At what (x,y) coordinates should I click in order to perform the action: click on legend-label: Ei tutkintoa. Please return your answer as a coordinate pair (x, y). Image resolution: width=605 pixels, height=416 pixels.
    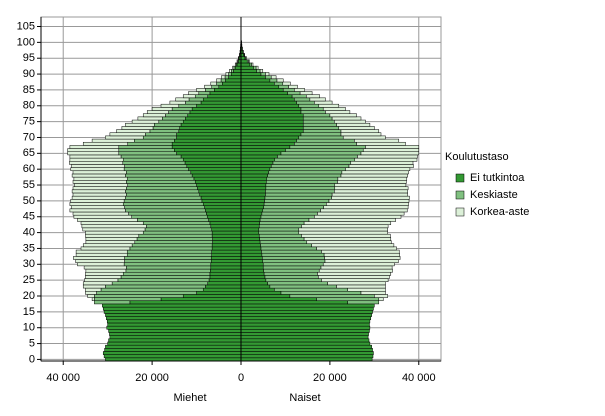
    Looking at the image, I should click on (497, 178).